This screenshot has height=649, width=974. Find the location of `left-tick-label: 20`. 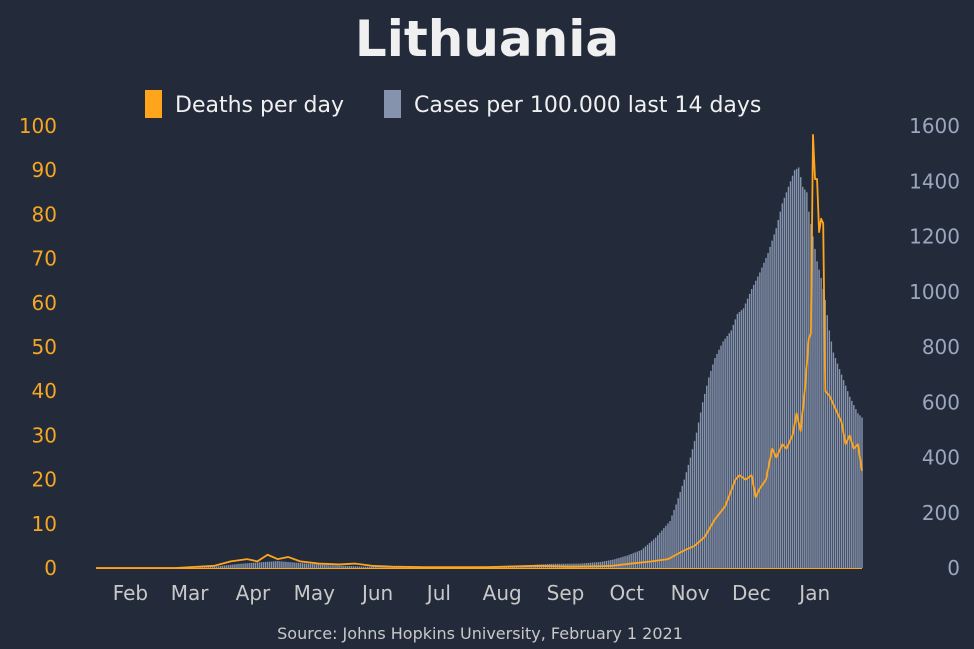

left-tick-label: 20 is located at coordinates (44, 480).